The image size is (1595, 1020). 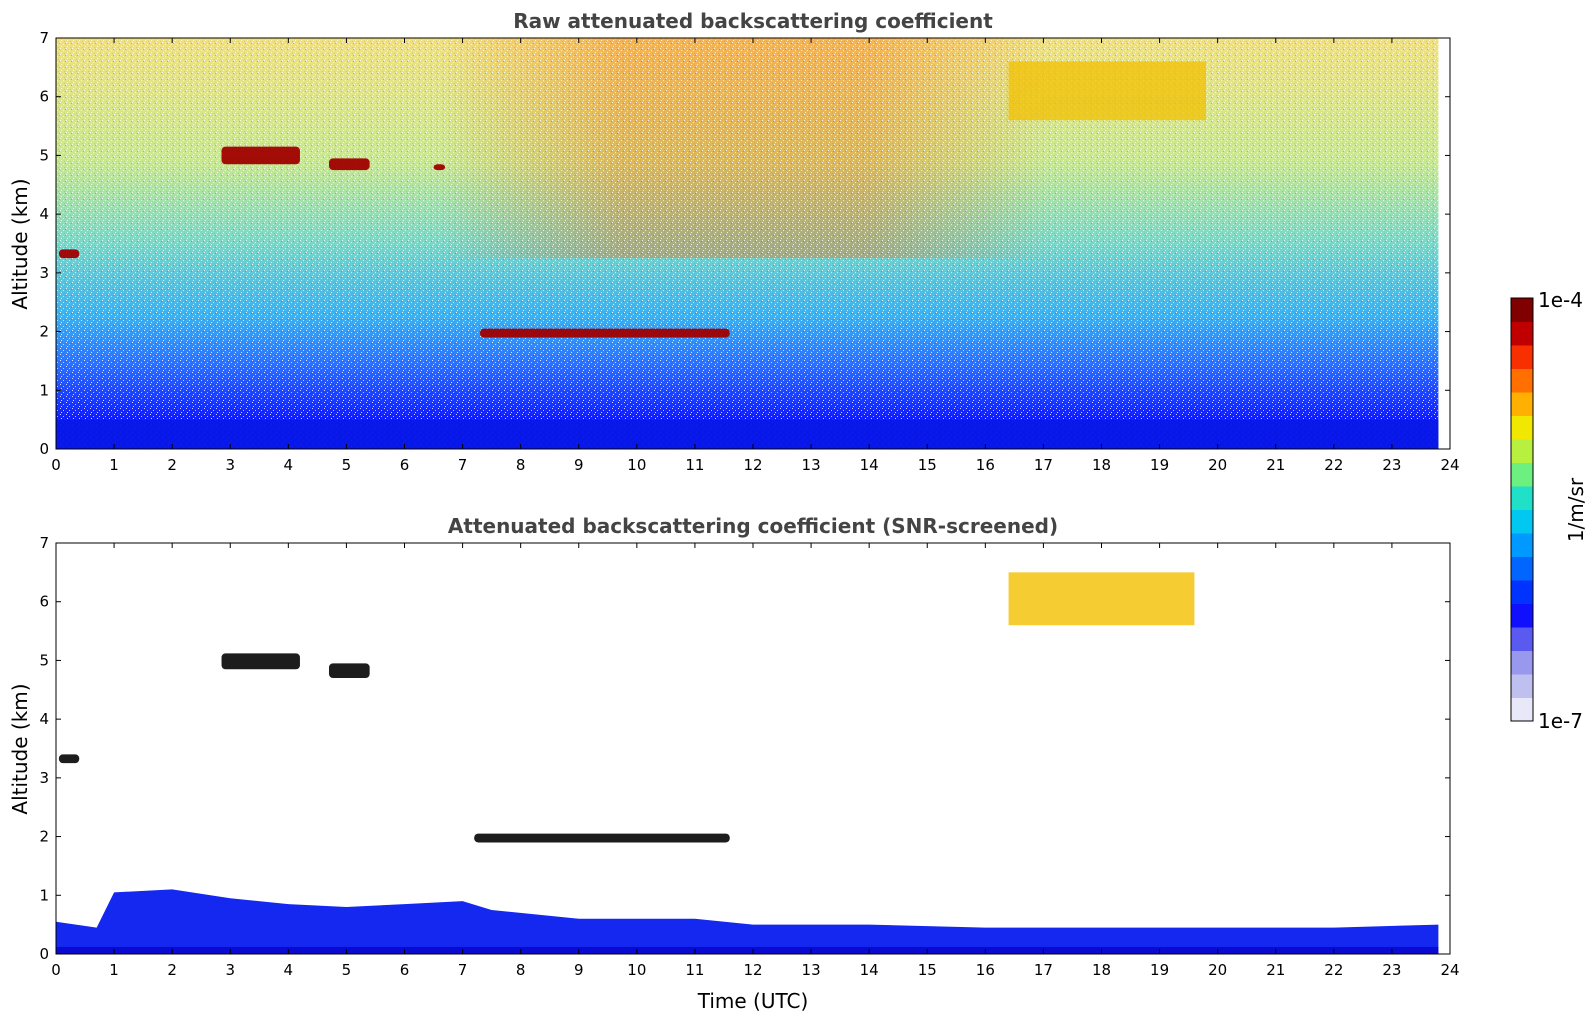 I want to click on colorbar-label: 1/m/sr, so click(x=1576, y=509).